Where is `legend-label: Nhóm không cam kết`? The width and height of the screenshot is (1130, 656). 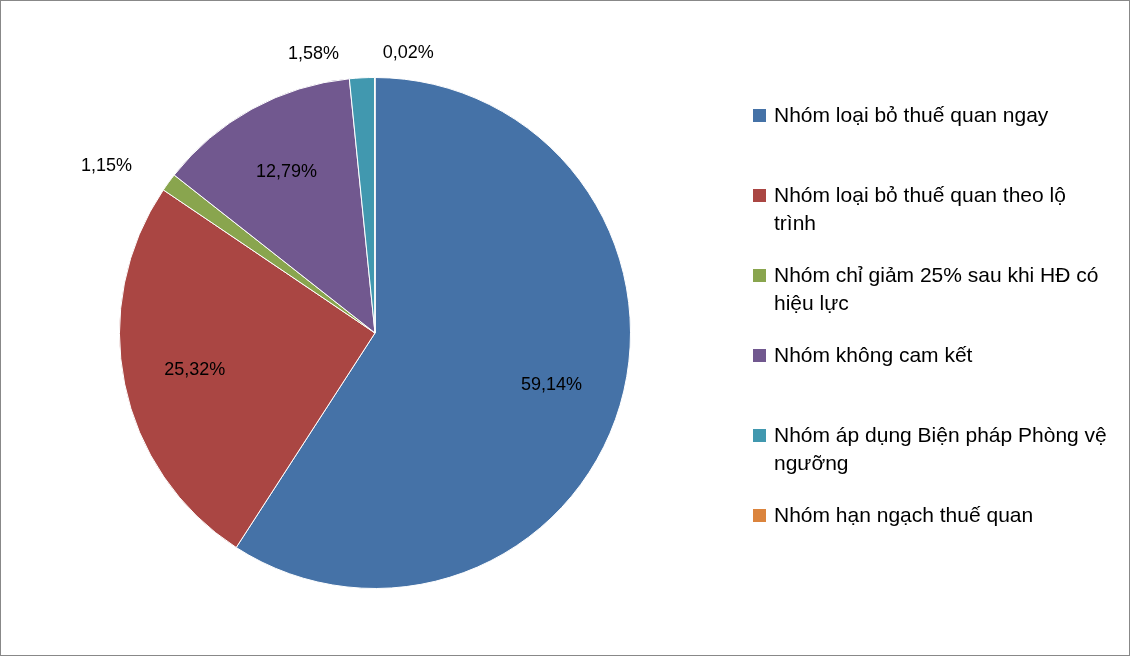 legend-label: Nhóm không cam kết is located at coordinates (873, 355).